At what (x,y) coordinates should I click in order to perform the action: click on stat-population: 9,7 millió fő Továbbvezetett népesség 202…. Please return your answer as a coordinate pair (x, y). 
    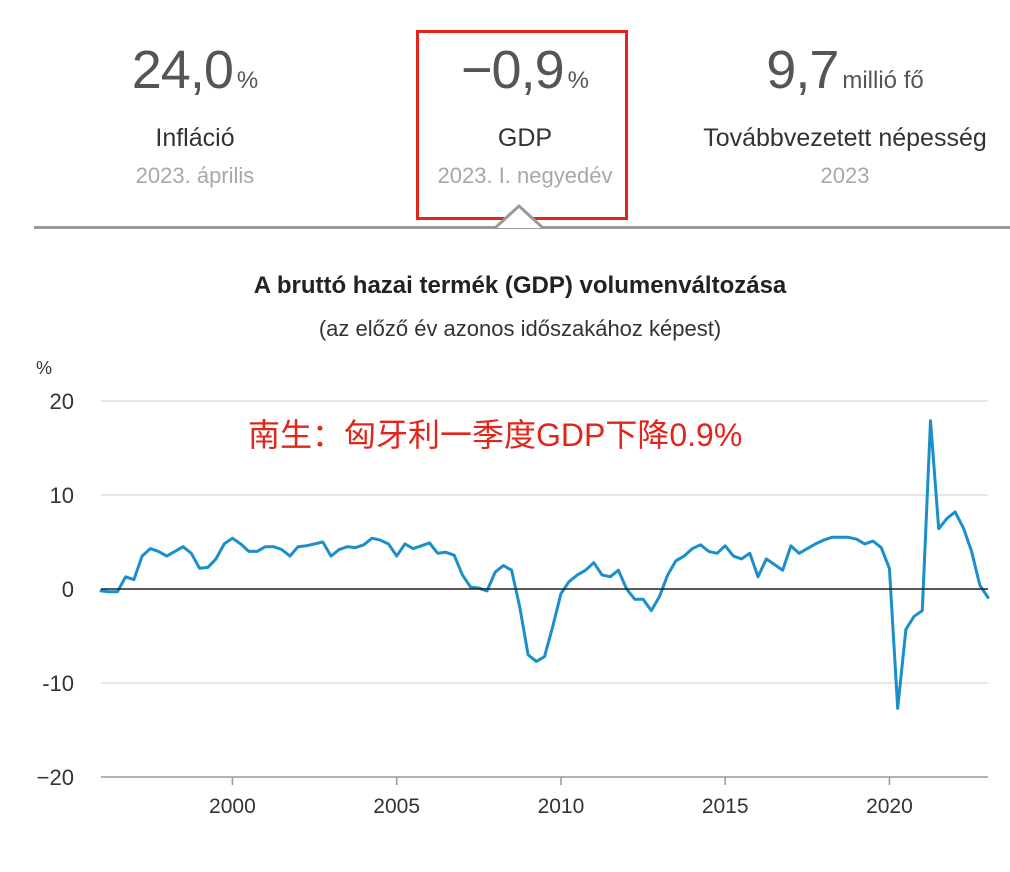
    Looking at the image, I should click on (845, 114).